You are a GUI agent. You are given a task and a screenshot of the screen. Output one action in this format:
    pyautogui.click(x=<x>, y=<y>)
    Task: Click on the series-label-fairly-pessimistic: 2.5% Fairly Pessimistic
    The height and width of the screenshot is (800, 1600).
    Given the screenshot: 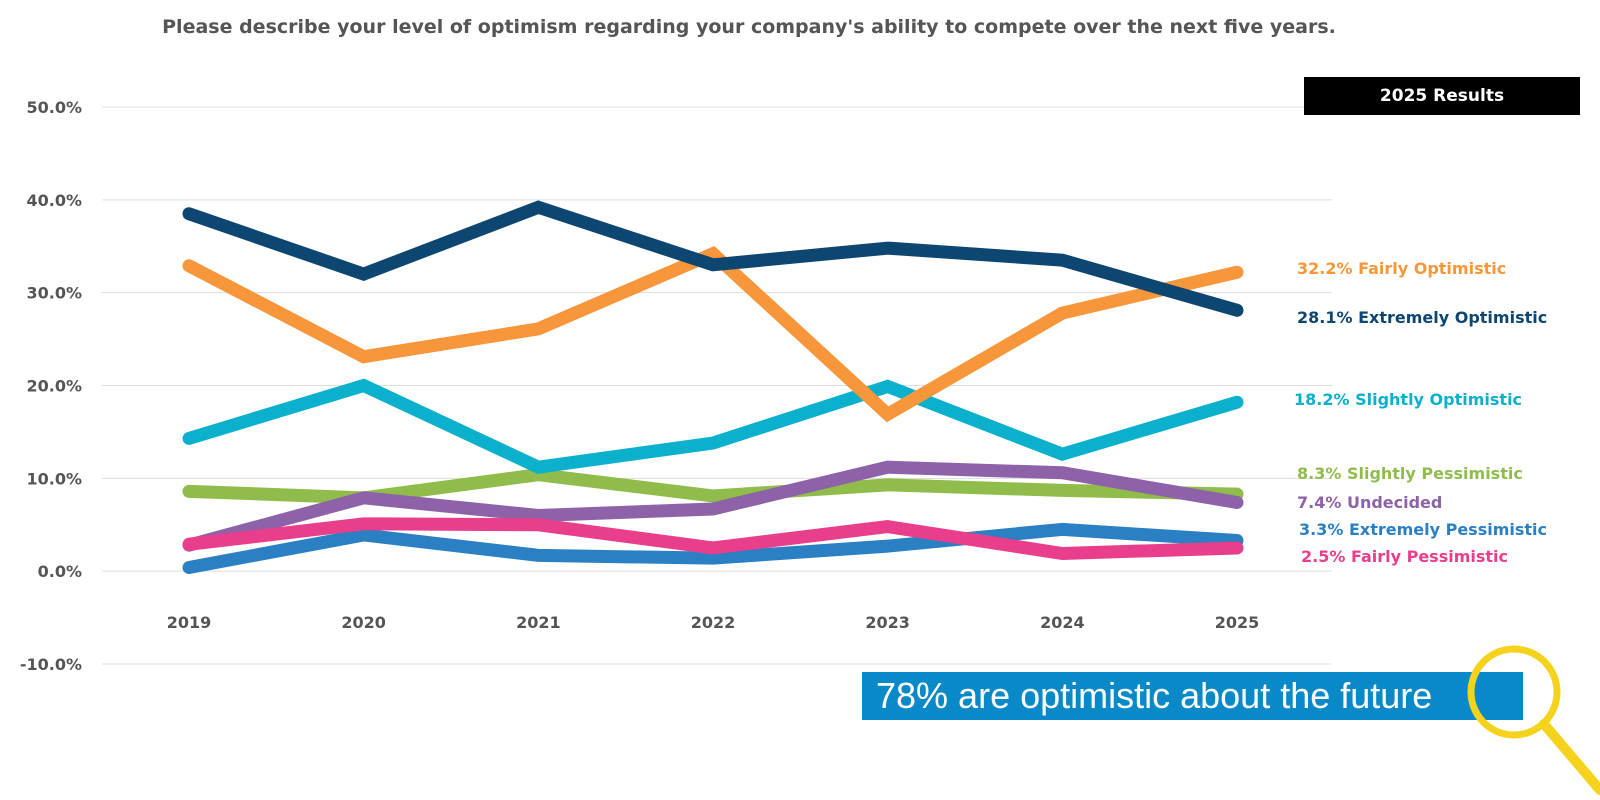 What is the action you would take?
    pyautogui.click(x=1404, y=556)
    